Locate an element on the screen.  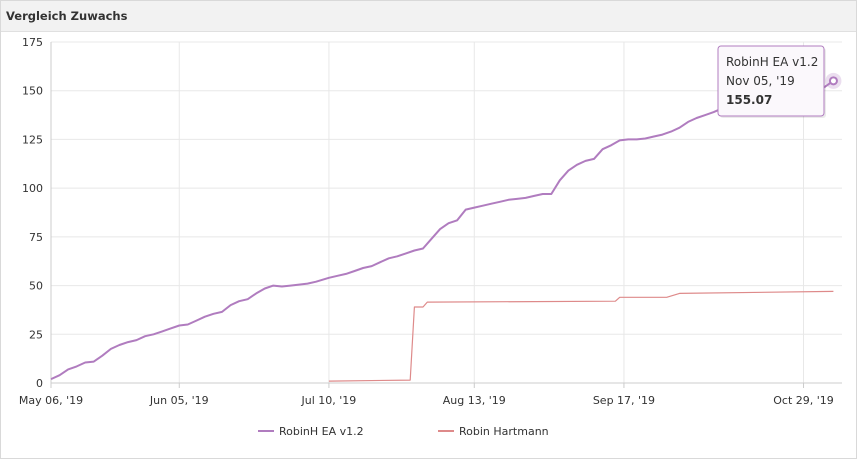
y-tick-label: 50 is located at coordinates (36, 286).